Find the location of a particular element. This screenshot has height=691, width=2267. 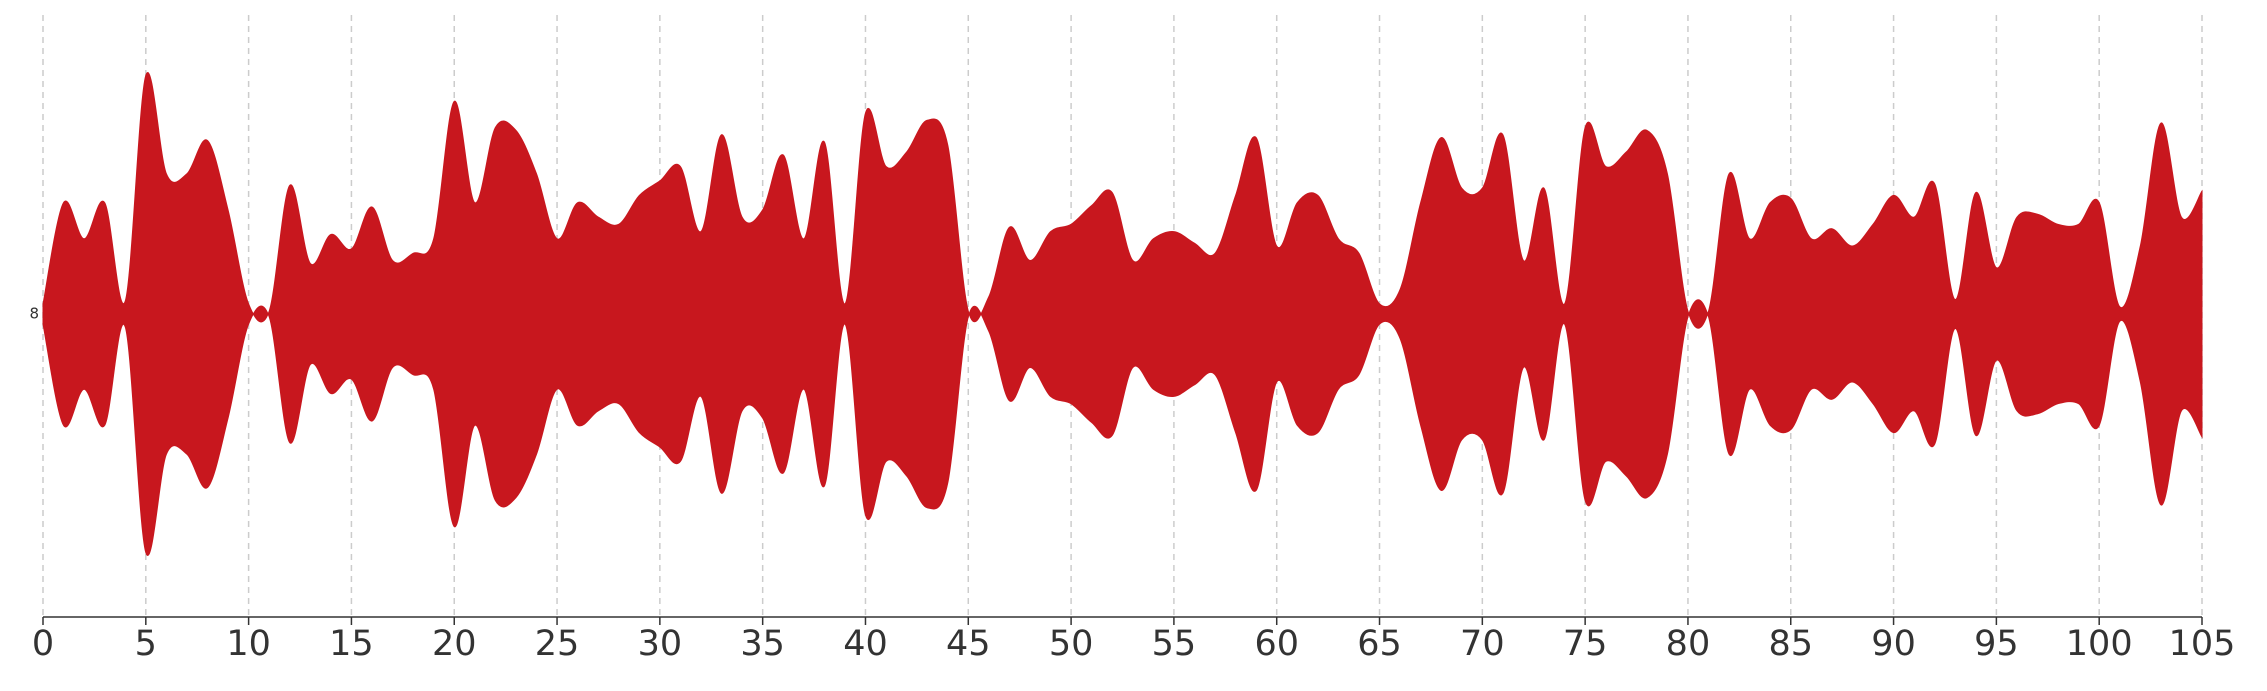

x-tick-label: 100 is located at coordinates (2099, 644).